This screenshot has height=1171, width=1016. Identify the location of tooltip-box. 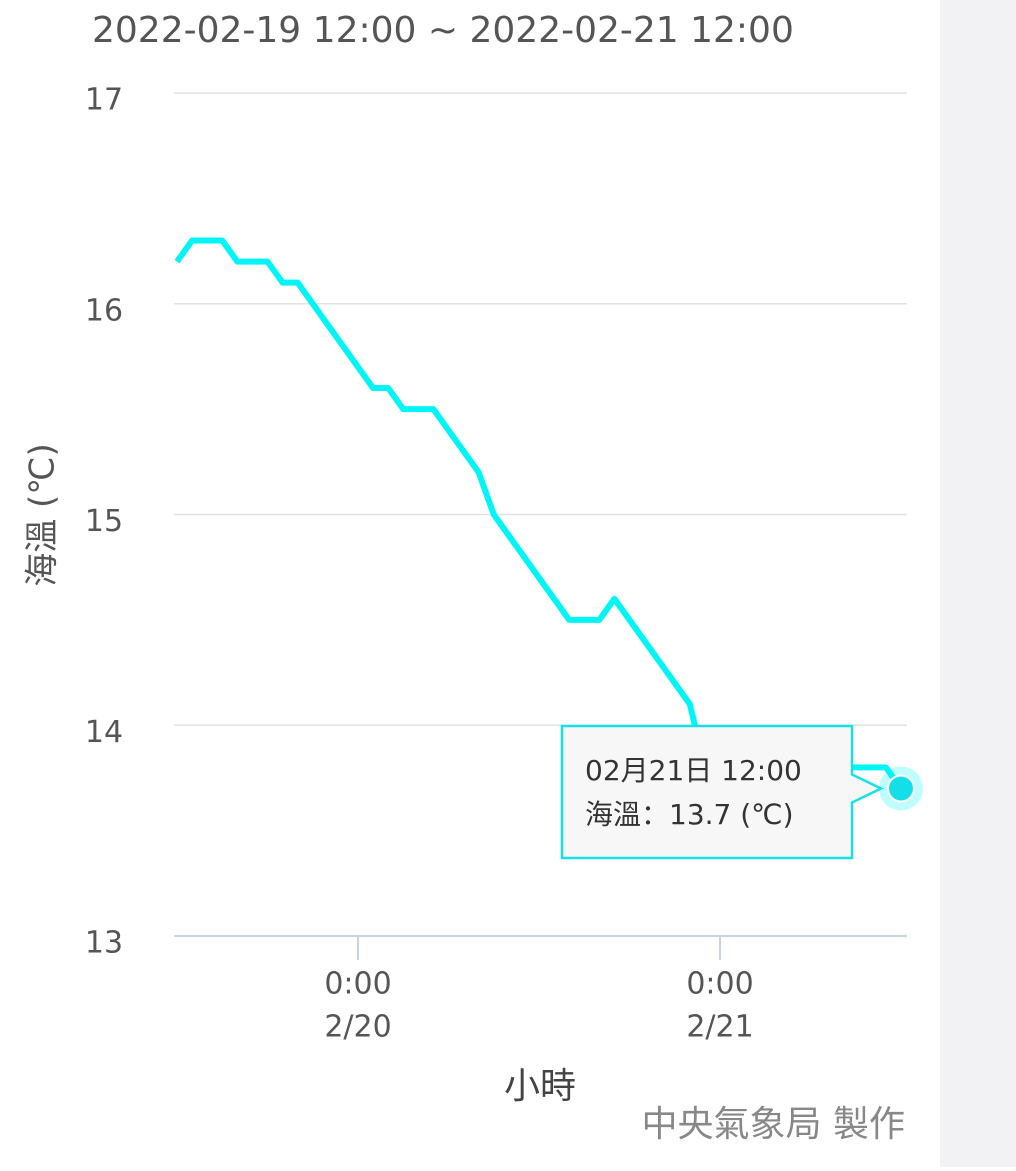
(722, 792).